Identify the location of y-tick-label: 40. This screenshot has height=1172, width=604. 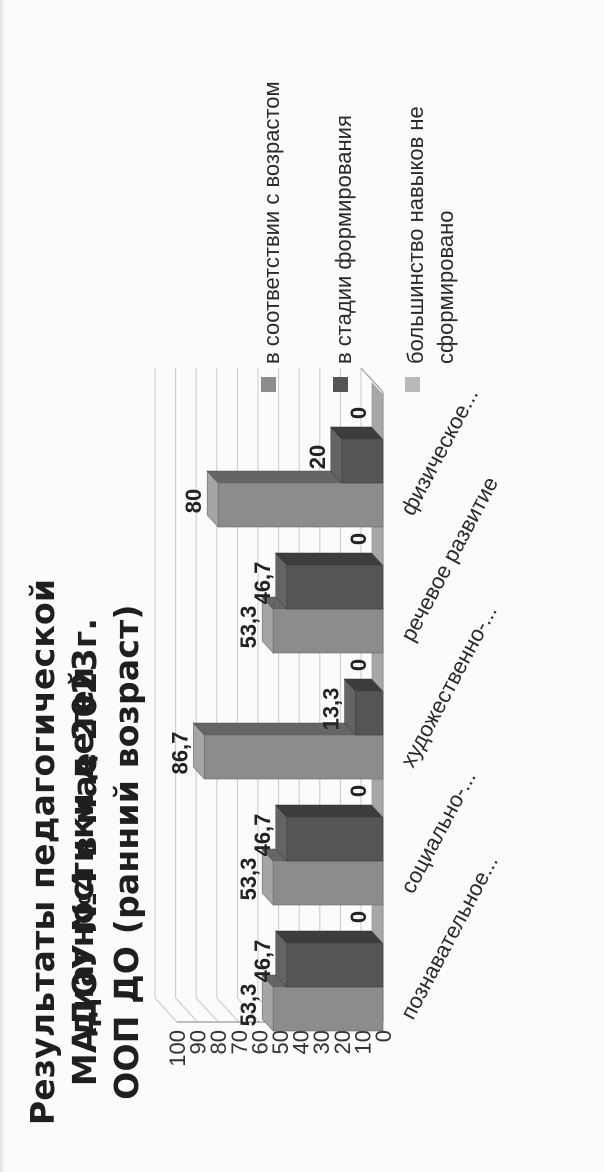
(301, 1042).